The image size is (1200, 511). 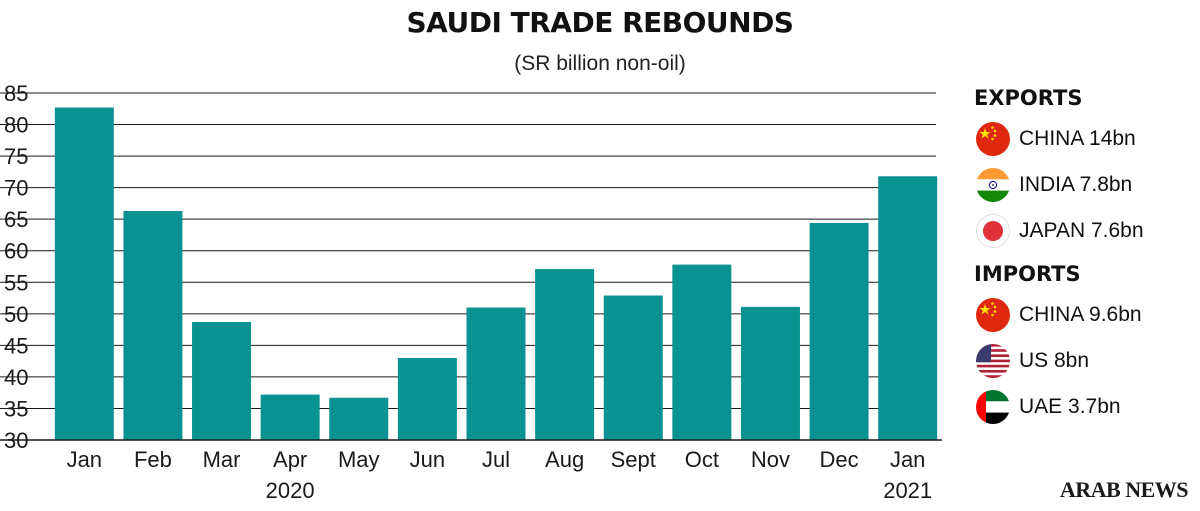 What do you see at coordinates (1077, 138) in the screenshot?
I see `legend-label: CHINA 14bn` at bounding box center [1077, 138].